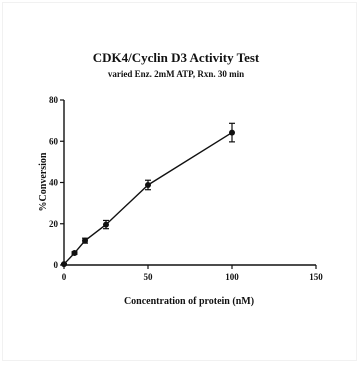 The width and height of the screenshot is (361, 365). Describe the element at coordinates (54, 100) in the screenshot. I see `y-tick-label: 80` at that location.